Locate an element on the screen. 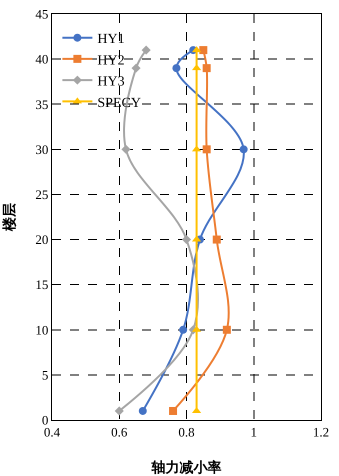 The width and height of the screenshot is (339, 476). x-tick-label: 0.6 is located at coordinates (119, 432).